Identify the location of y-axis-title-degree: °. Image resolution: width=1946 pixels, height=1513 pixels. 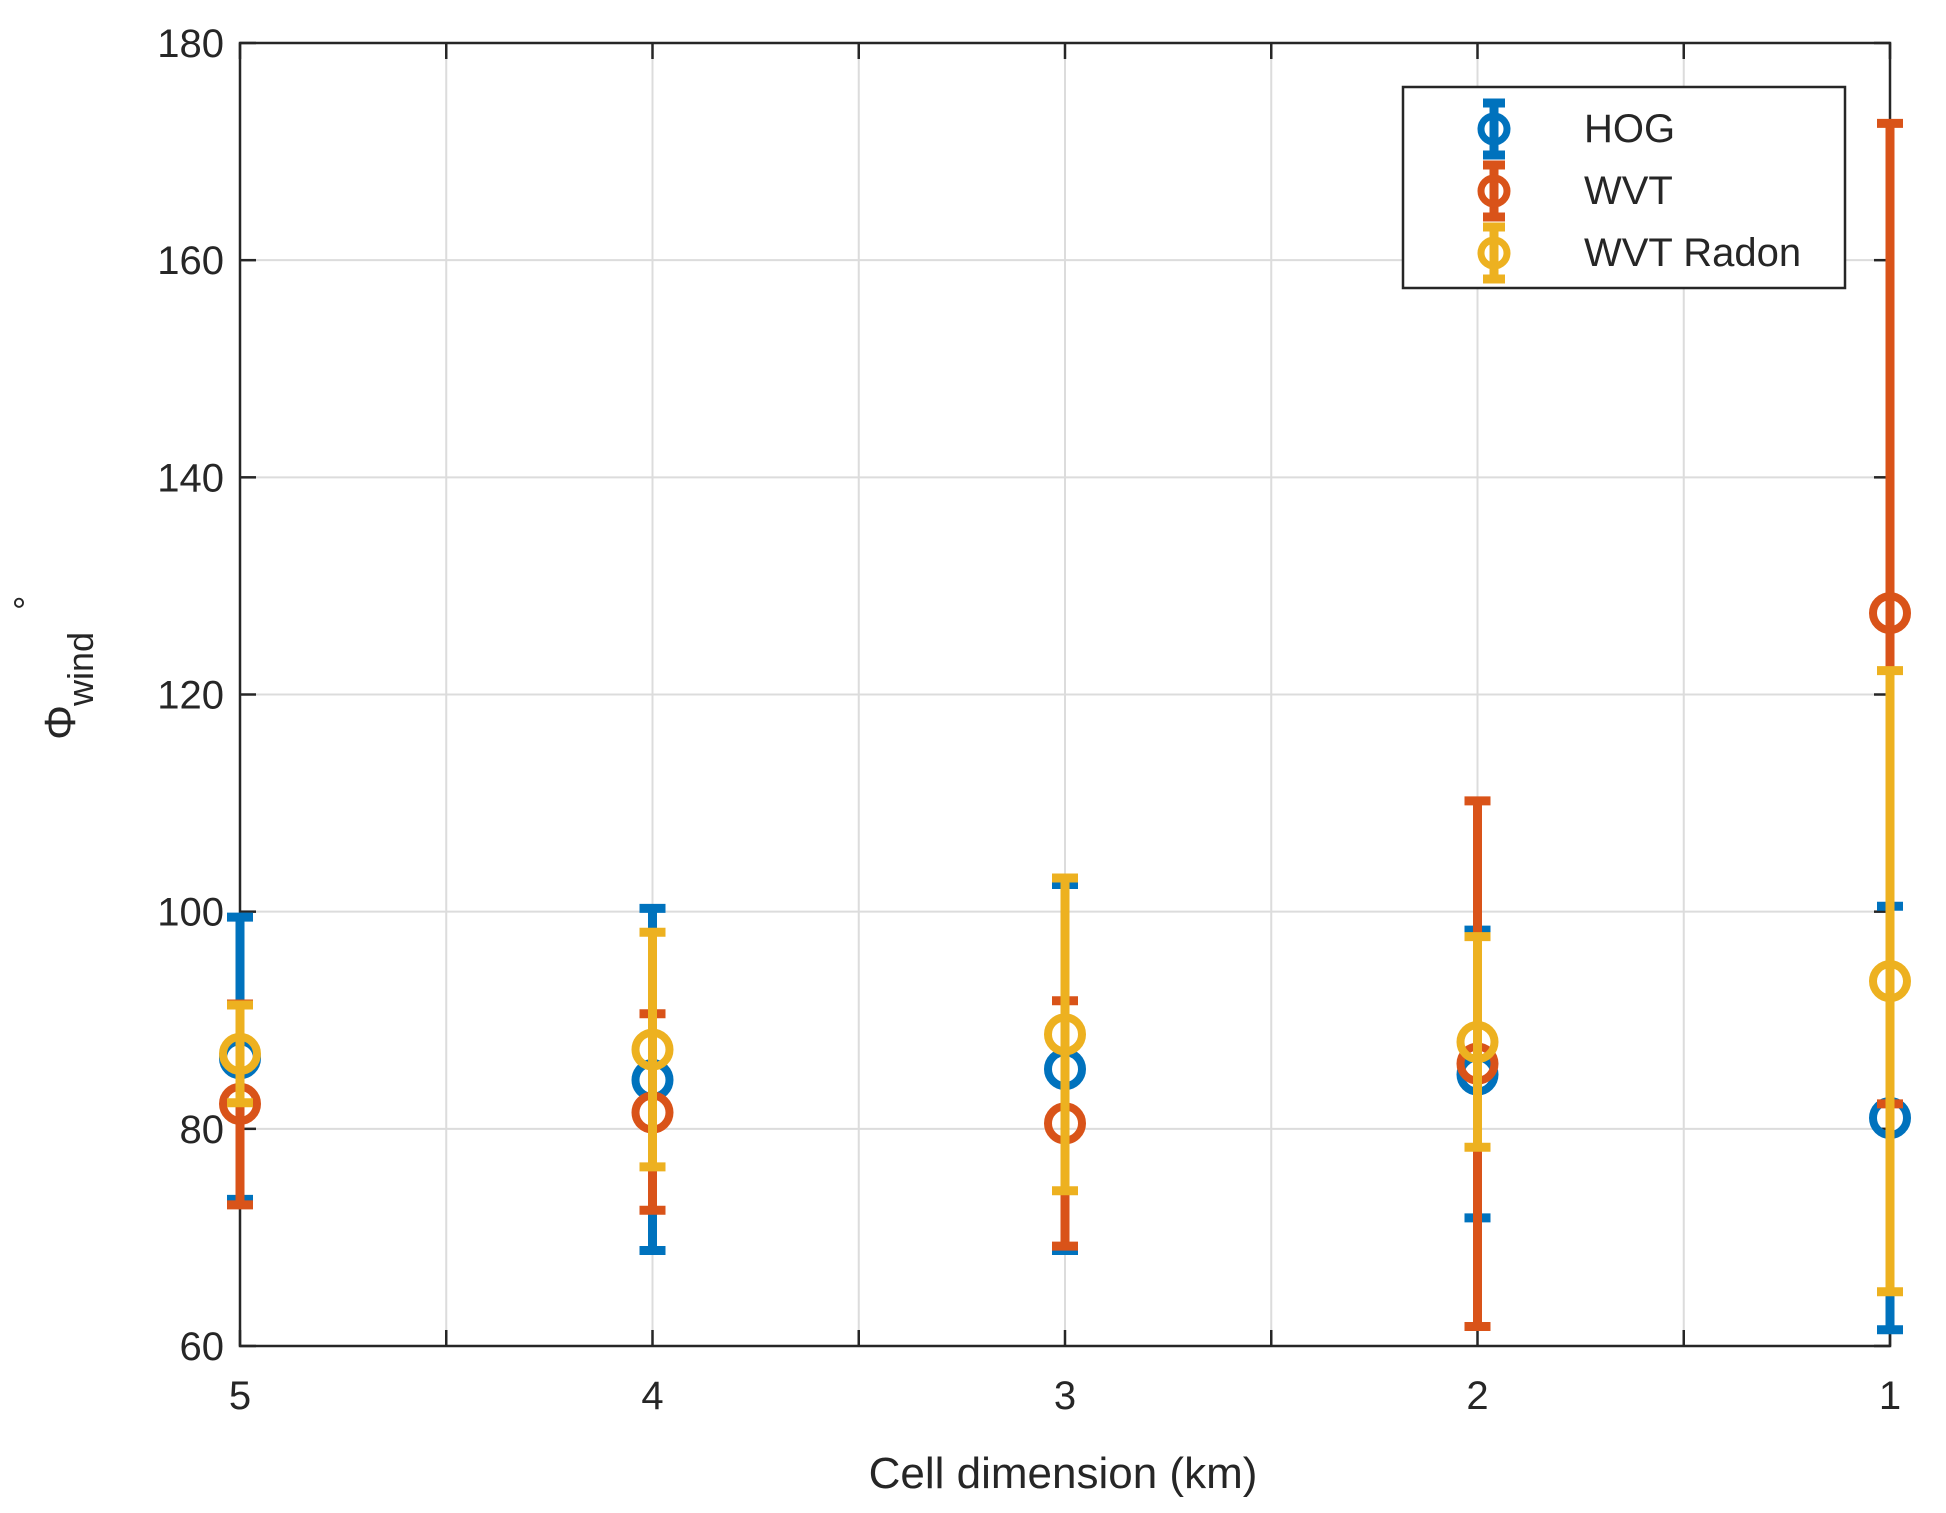
(26, 603).